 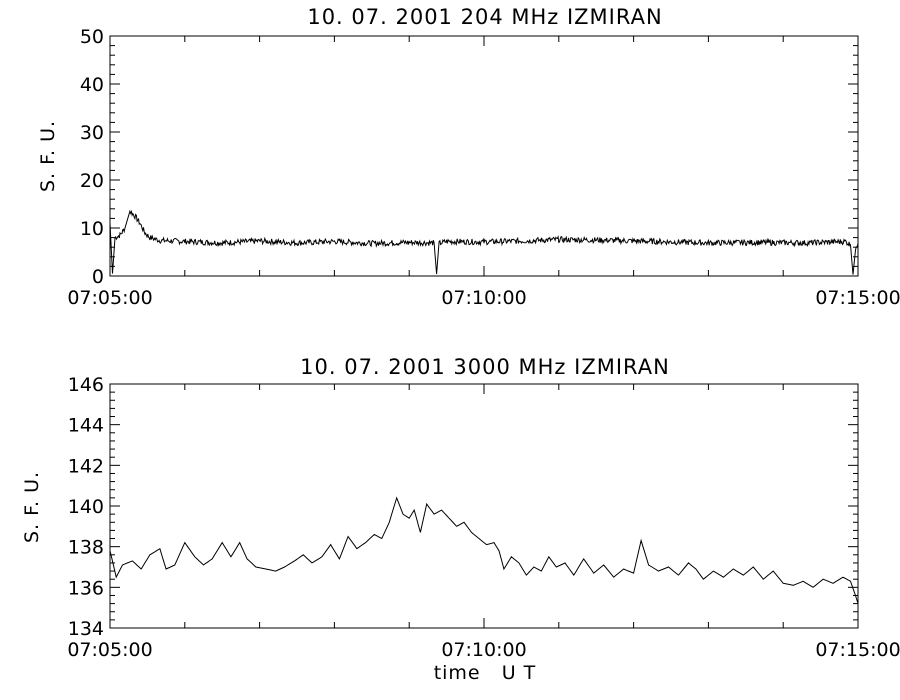 I want to click on y-tick-labels: 134 136 138 140 142 144 146, so click(x=86, y=507).